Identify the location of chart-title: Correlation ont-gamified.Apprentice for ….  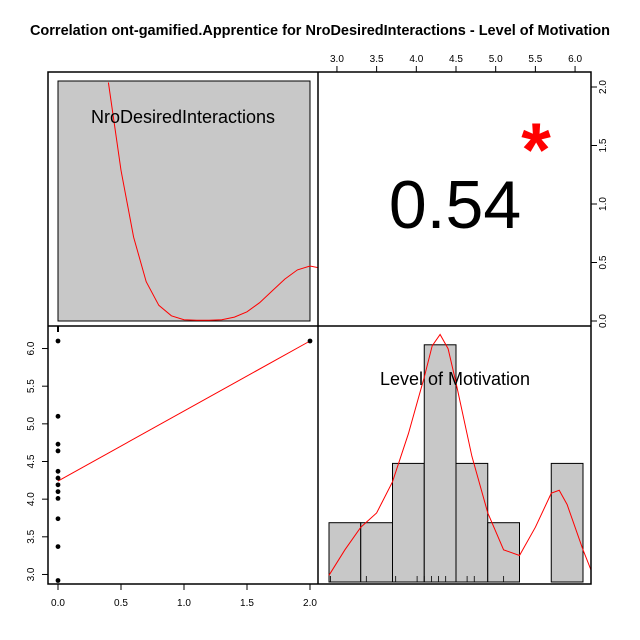
(320, 31).